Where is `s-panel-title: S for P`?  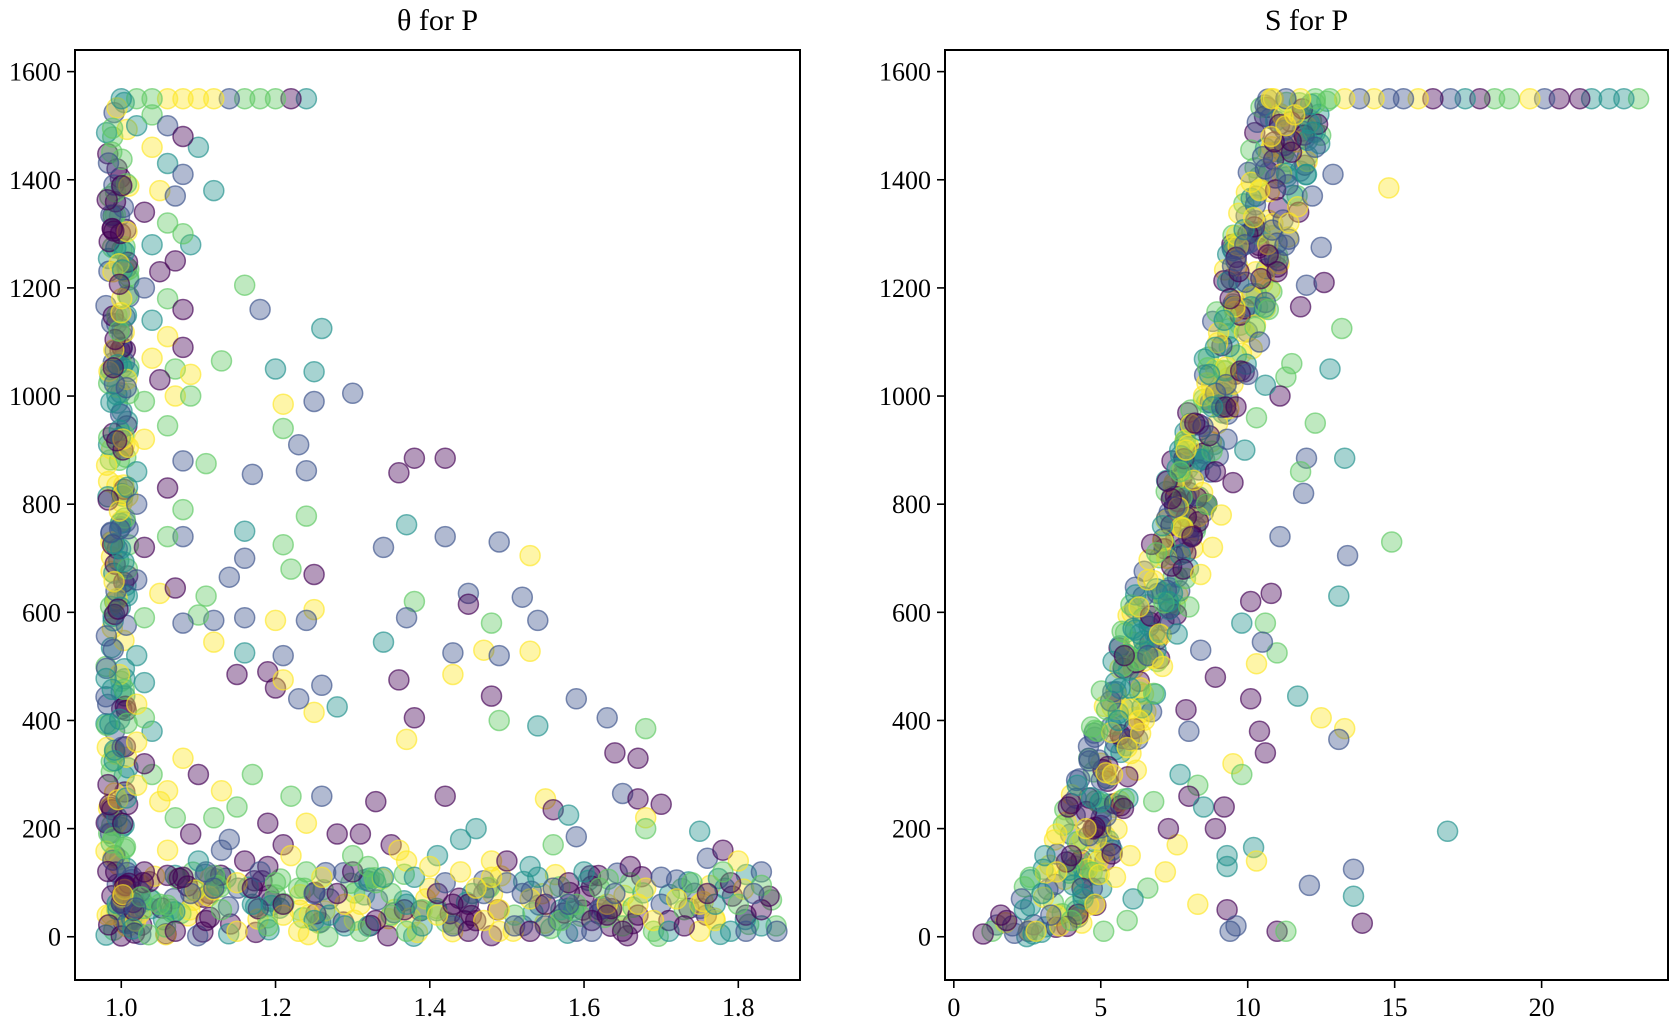 s-panel-title: S for P is located at coordinates (1306, 20).